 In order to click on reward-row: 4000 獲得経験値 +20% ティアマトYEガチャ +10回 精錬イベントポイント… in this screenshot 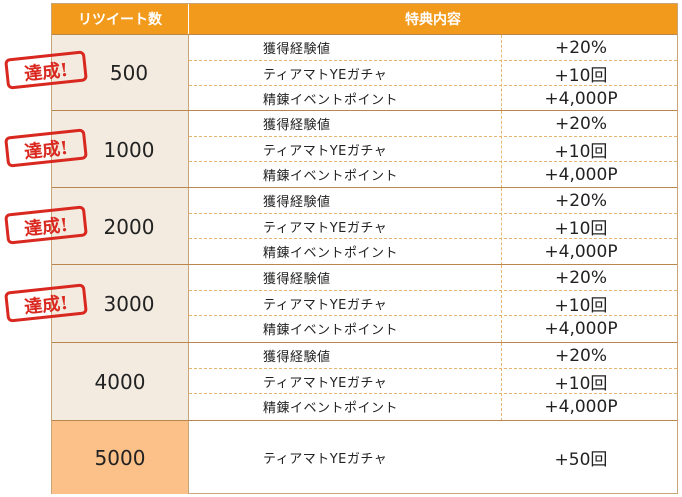, I will do `click(364, 381)`.